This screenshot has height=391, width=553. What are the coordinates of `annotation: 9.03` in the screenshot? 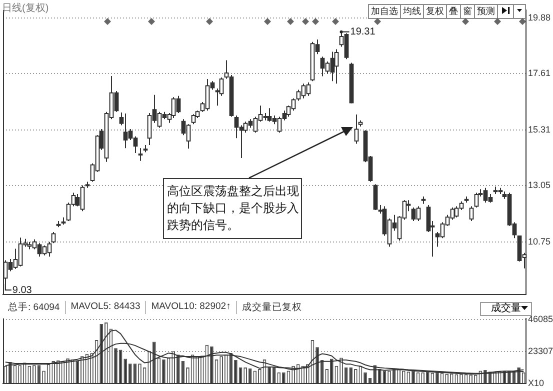 It's located at (22, 290).